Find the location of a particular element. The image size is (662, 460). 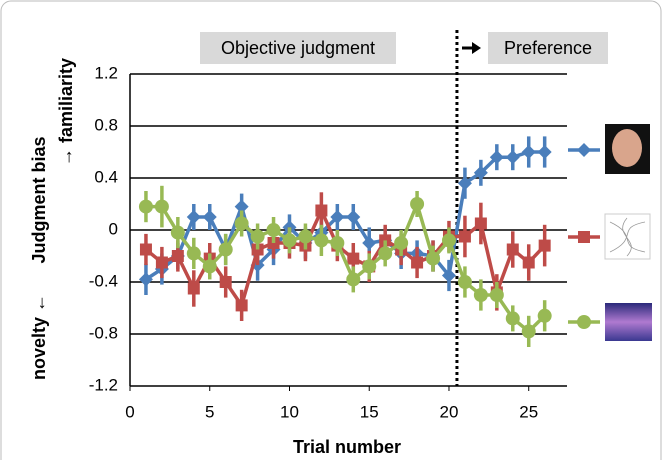

legend is located at coordinates (628, 232).